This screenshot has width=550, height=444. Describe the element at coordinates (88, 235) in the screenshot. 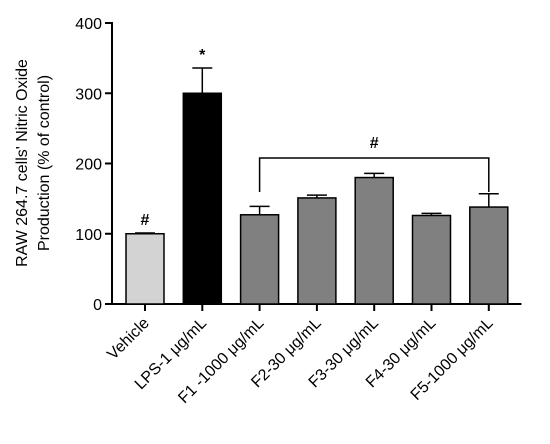

I see `y-tick-label: 100` at that location.